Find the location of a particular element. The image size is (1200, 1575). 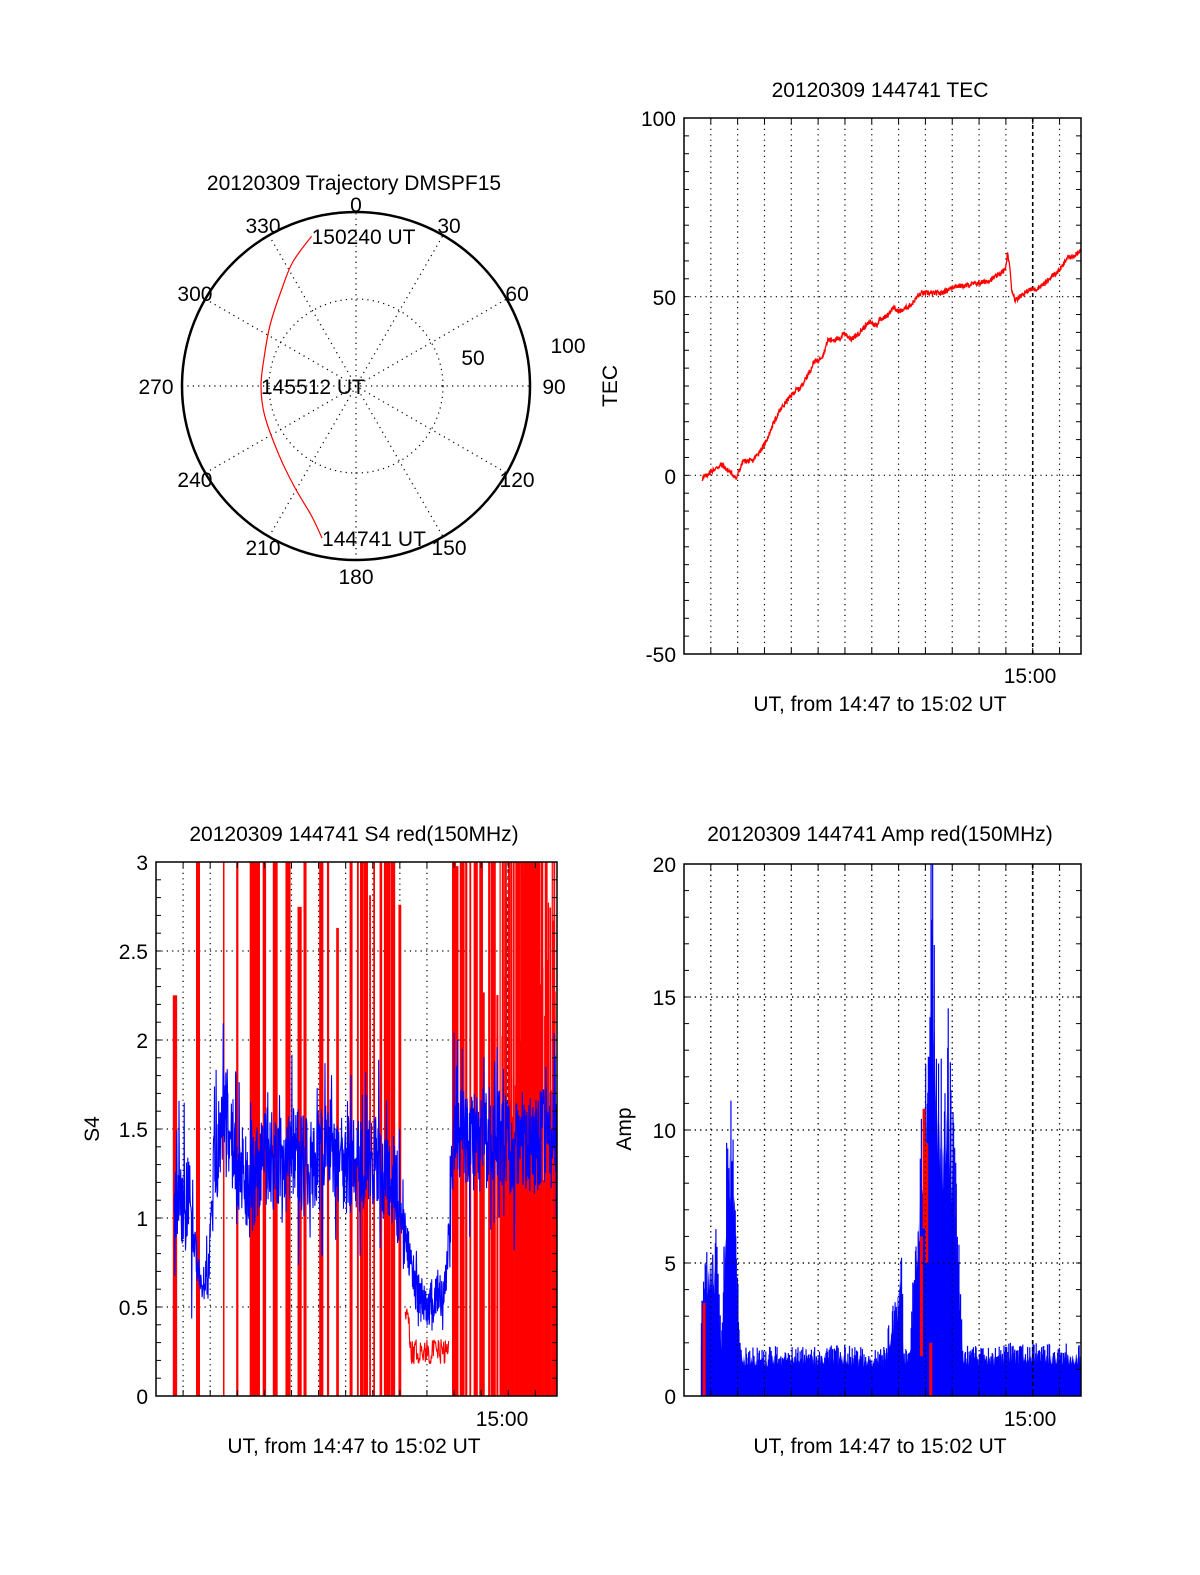

annotation-end-time: 150240 UT is located at coordinates (364, 237).